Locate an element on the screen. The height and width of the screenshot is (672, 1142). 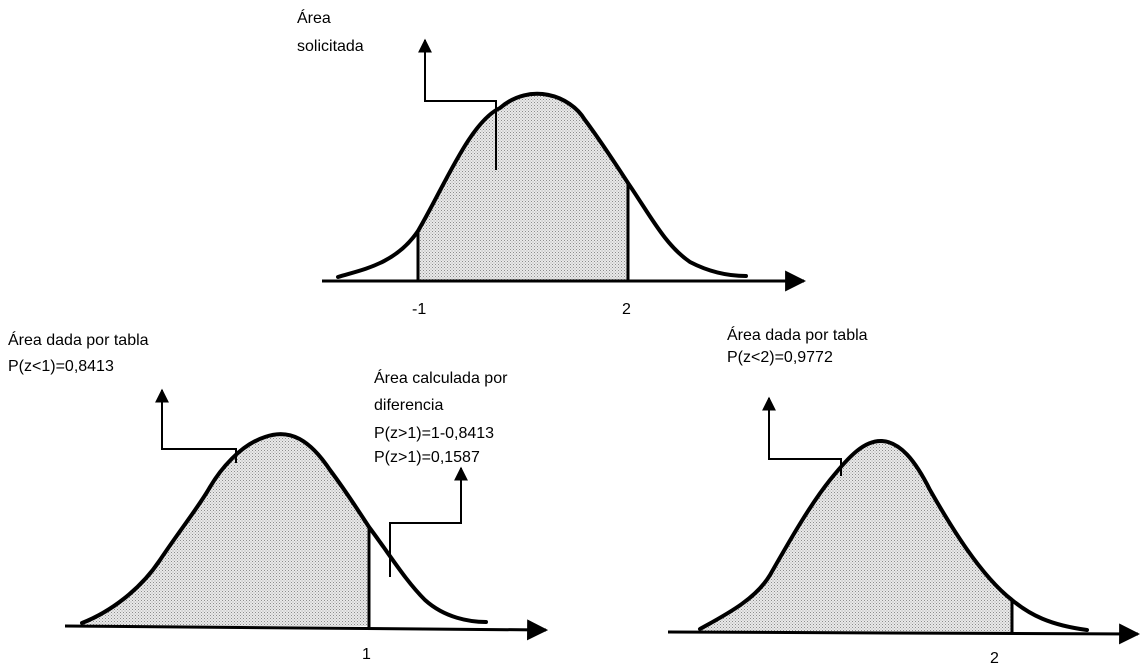
right-tick-label: 2 is located at coordinates (994, 658).